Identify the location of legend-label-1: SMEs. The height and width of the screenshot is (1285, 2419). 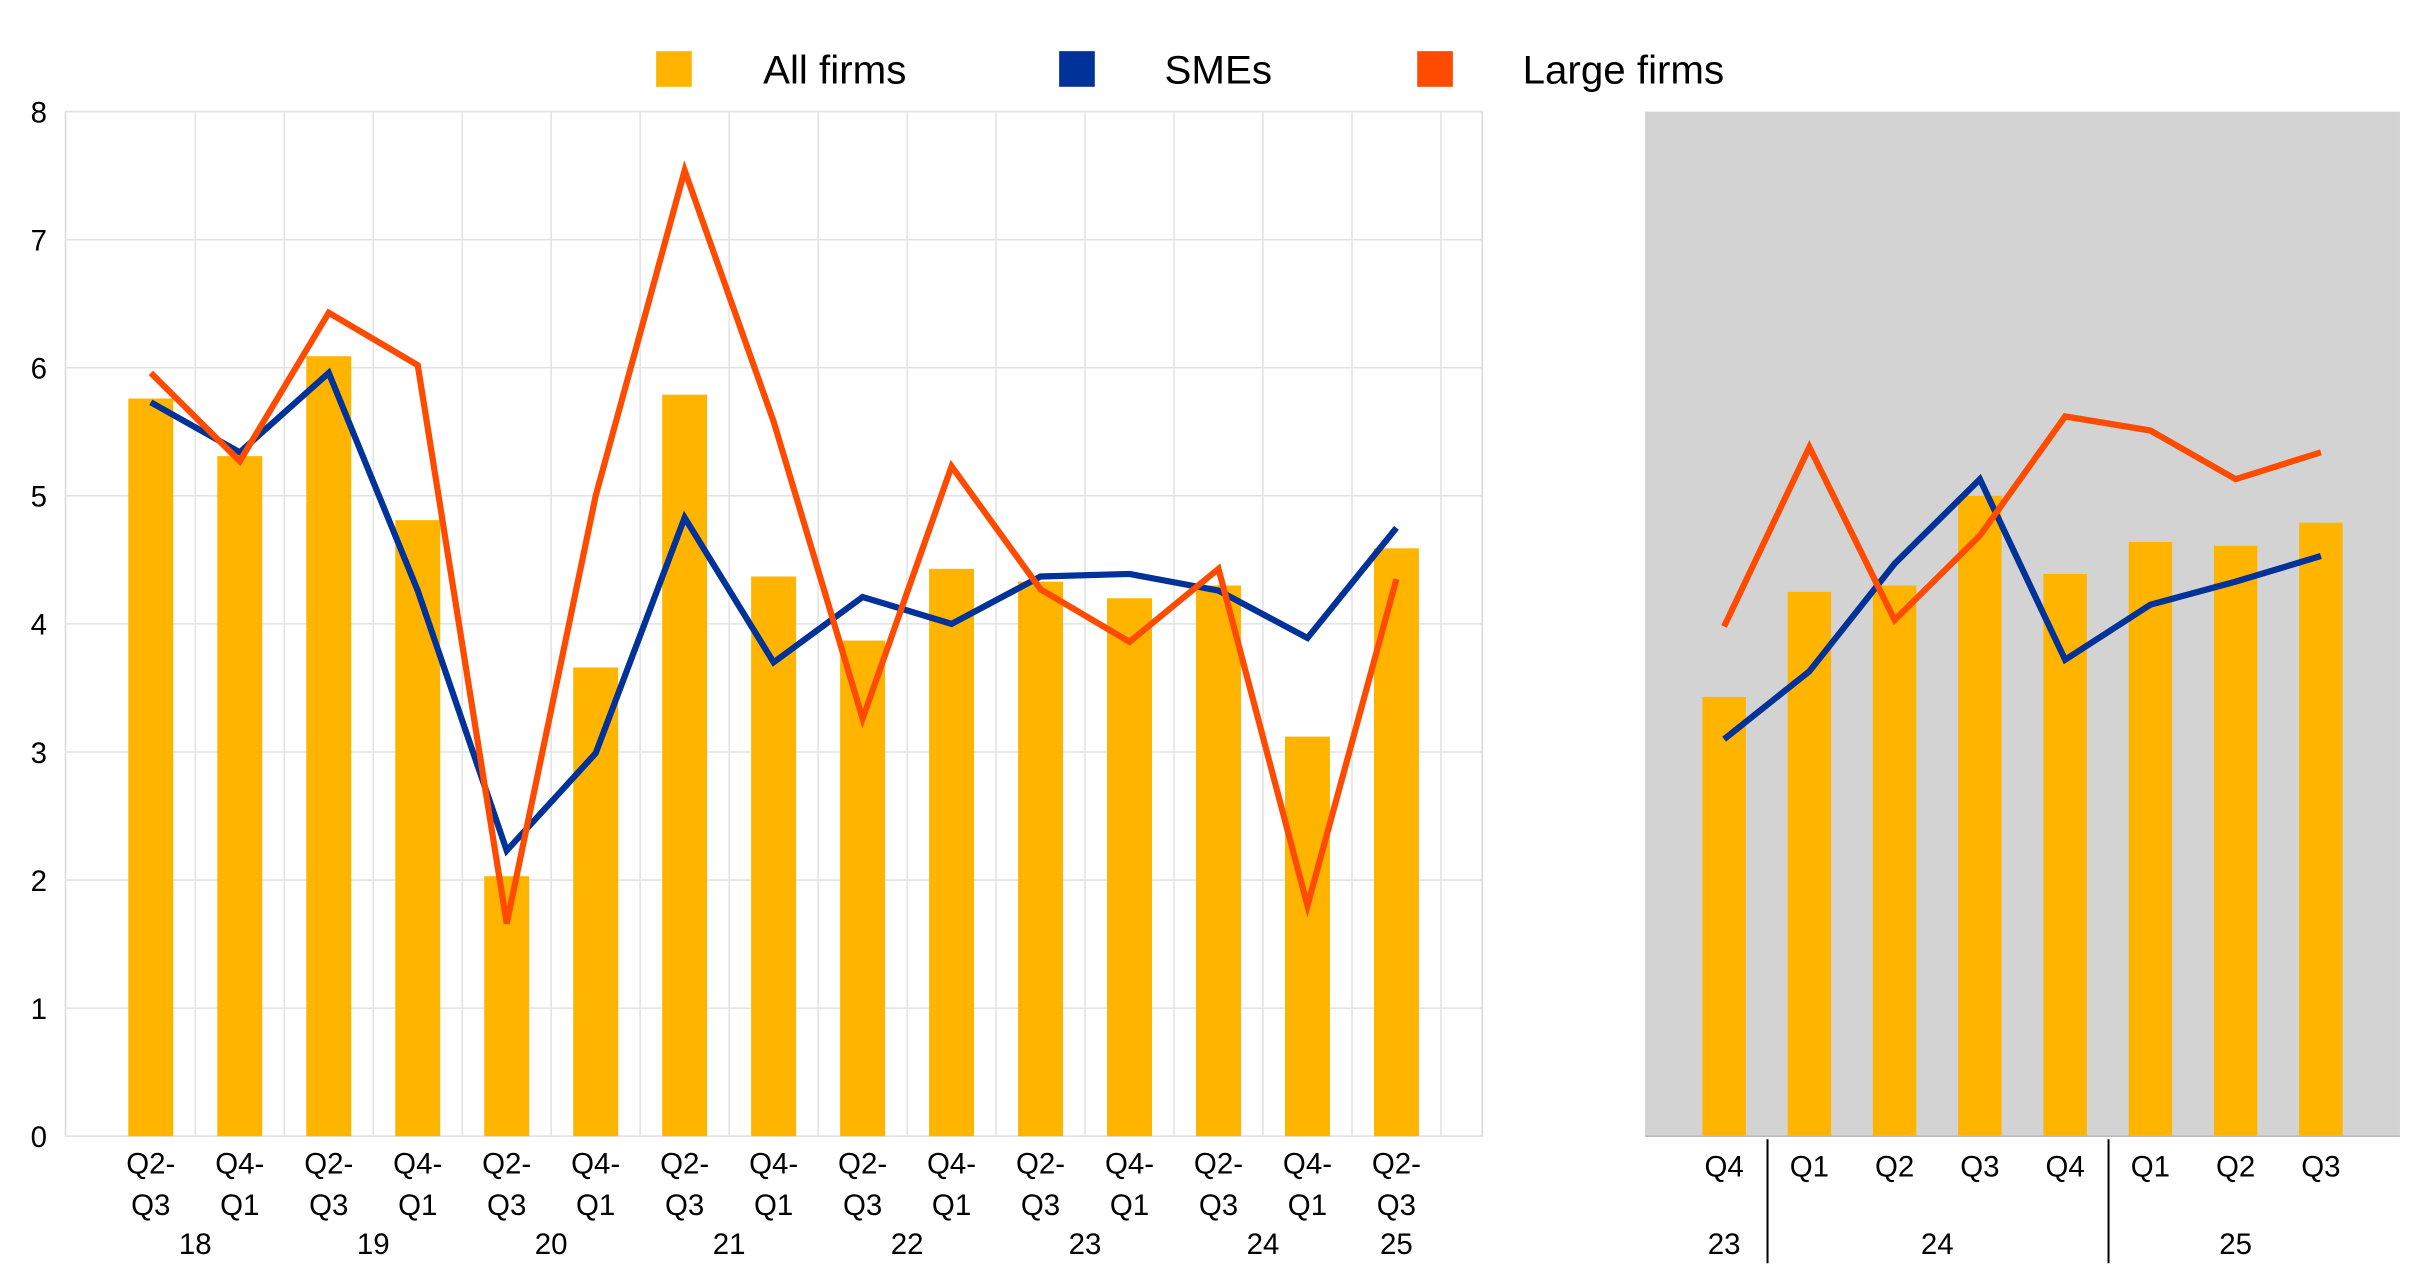
(1218, 70).